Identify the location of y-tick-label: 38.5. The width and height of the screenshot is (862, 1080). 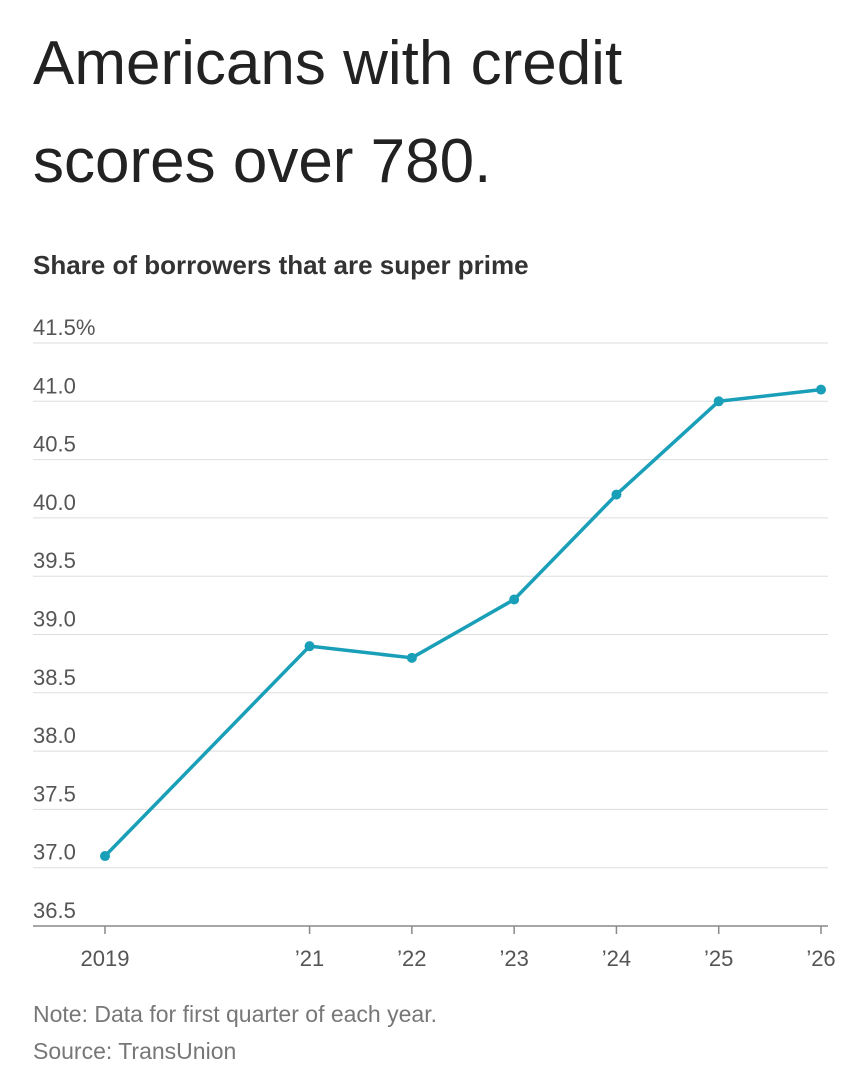
(54, 677).